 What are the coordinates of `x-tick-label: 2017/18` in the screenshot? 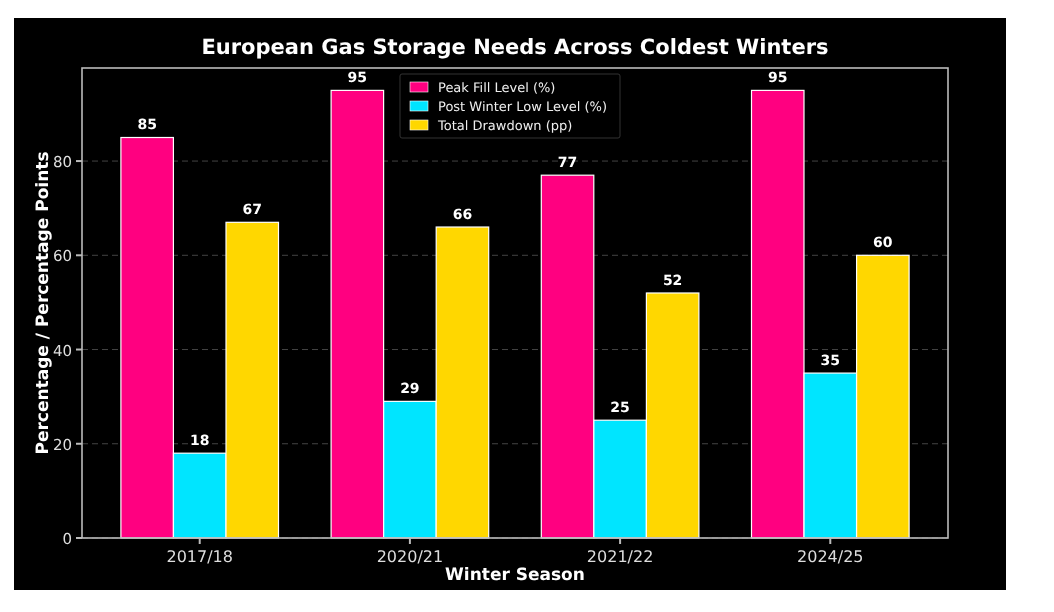 It's located at (199, 557).